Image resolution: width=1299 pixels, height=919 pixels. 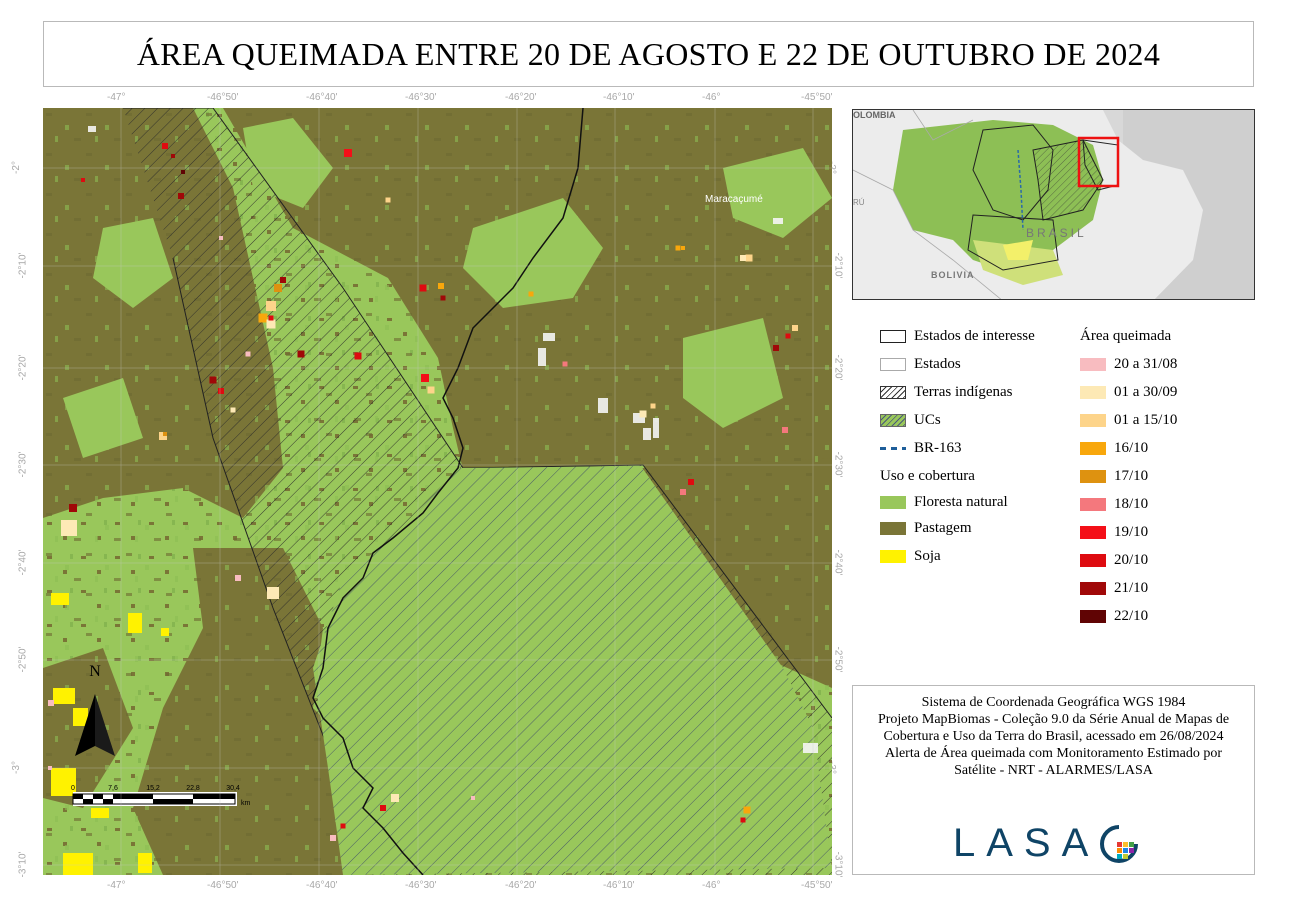 What do you see at coordinates (116, 97) in the screenshot?
I see `longitude-label-top: -47°` at bounding box center [116, 97].